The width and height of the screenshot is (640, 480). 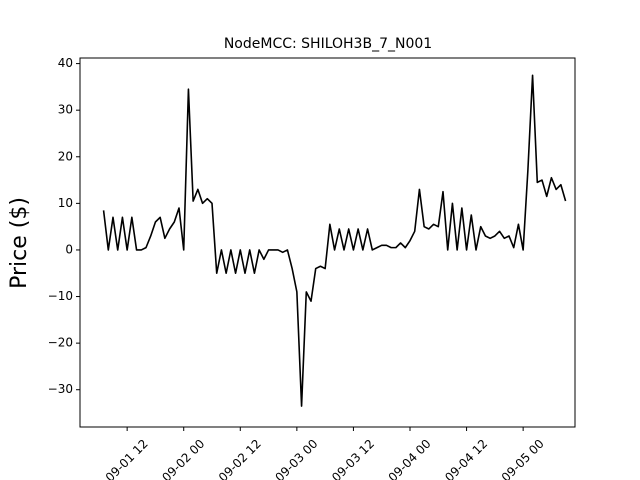 What do you see at coordinates (65, 156) in the screenshot?
I see `y-tick-label: 20` at bounding box center [65, 156].